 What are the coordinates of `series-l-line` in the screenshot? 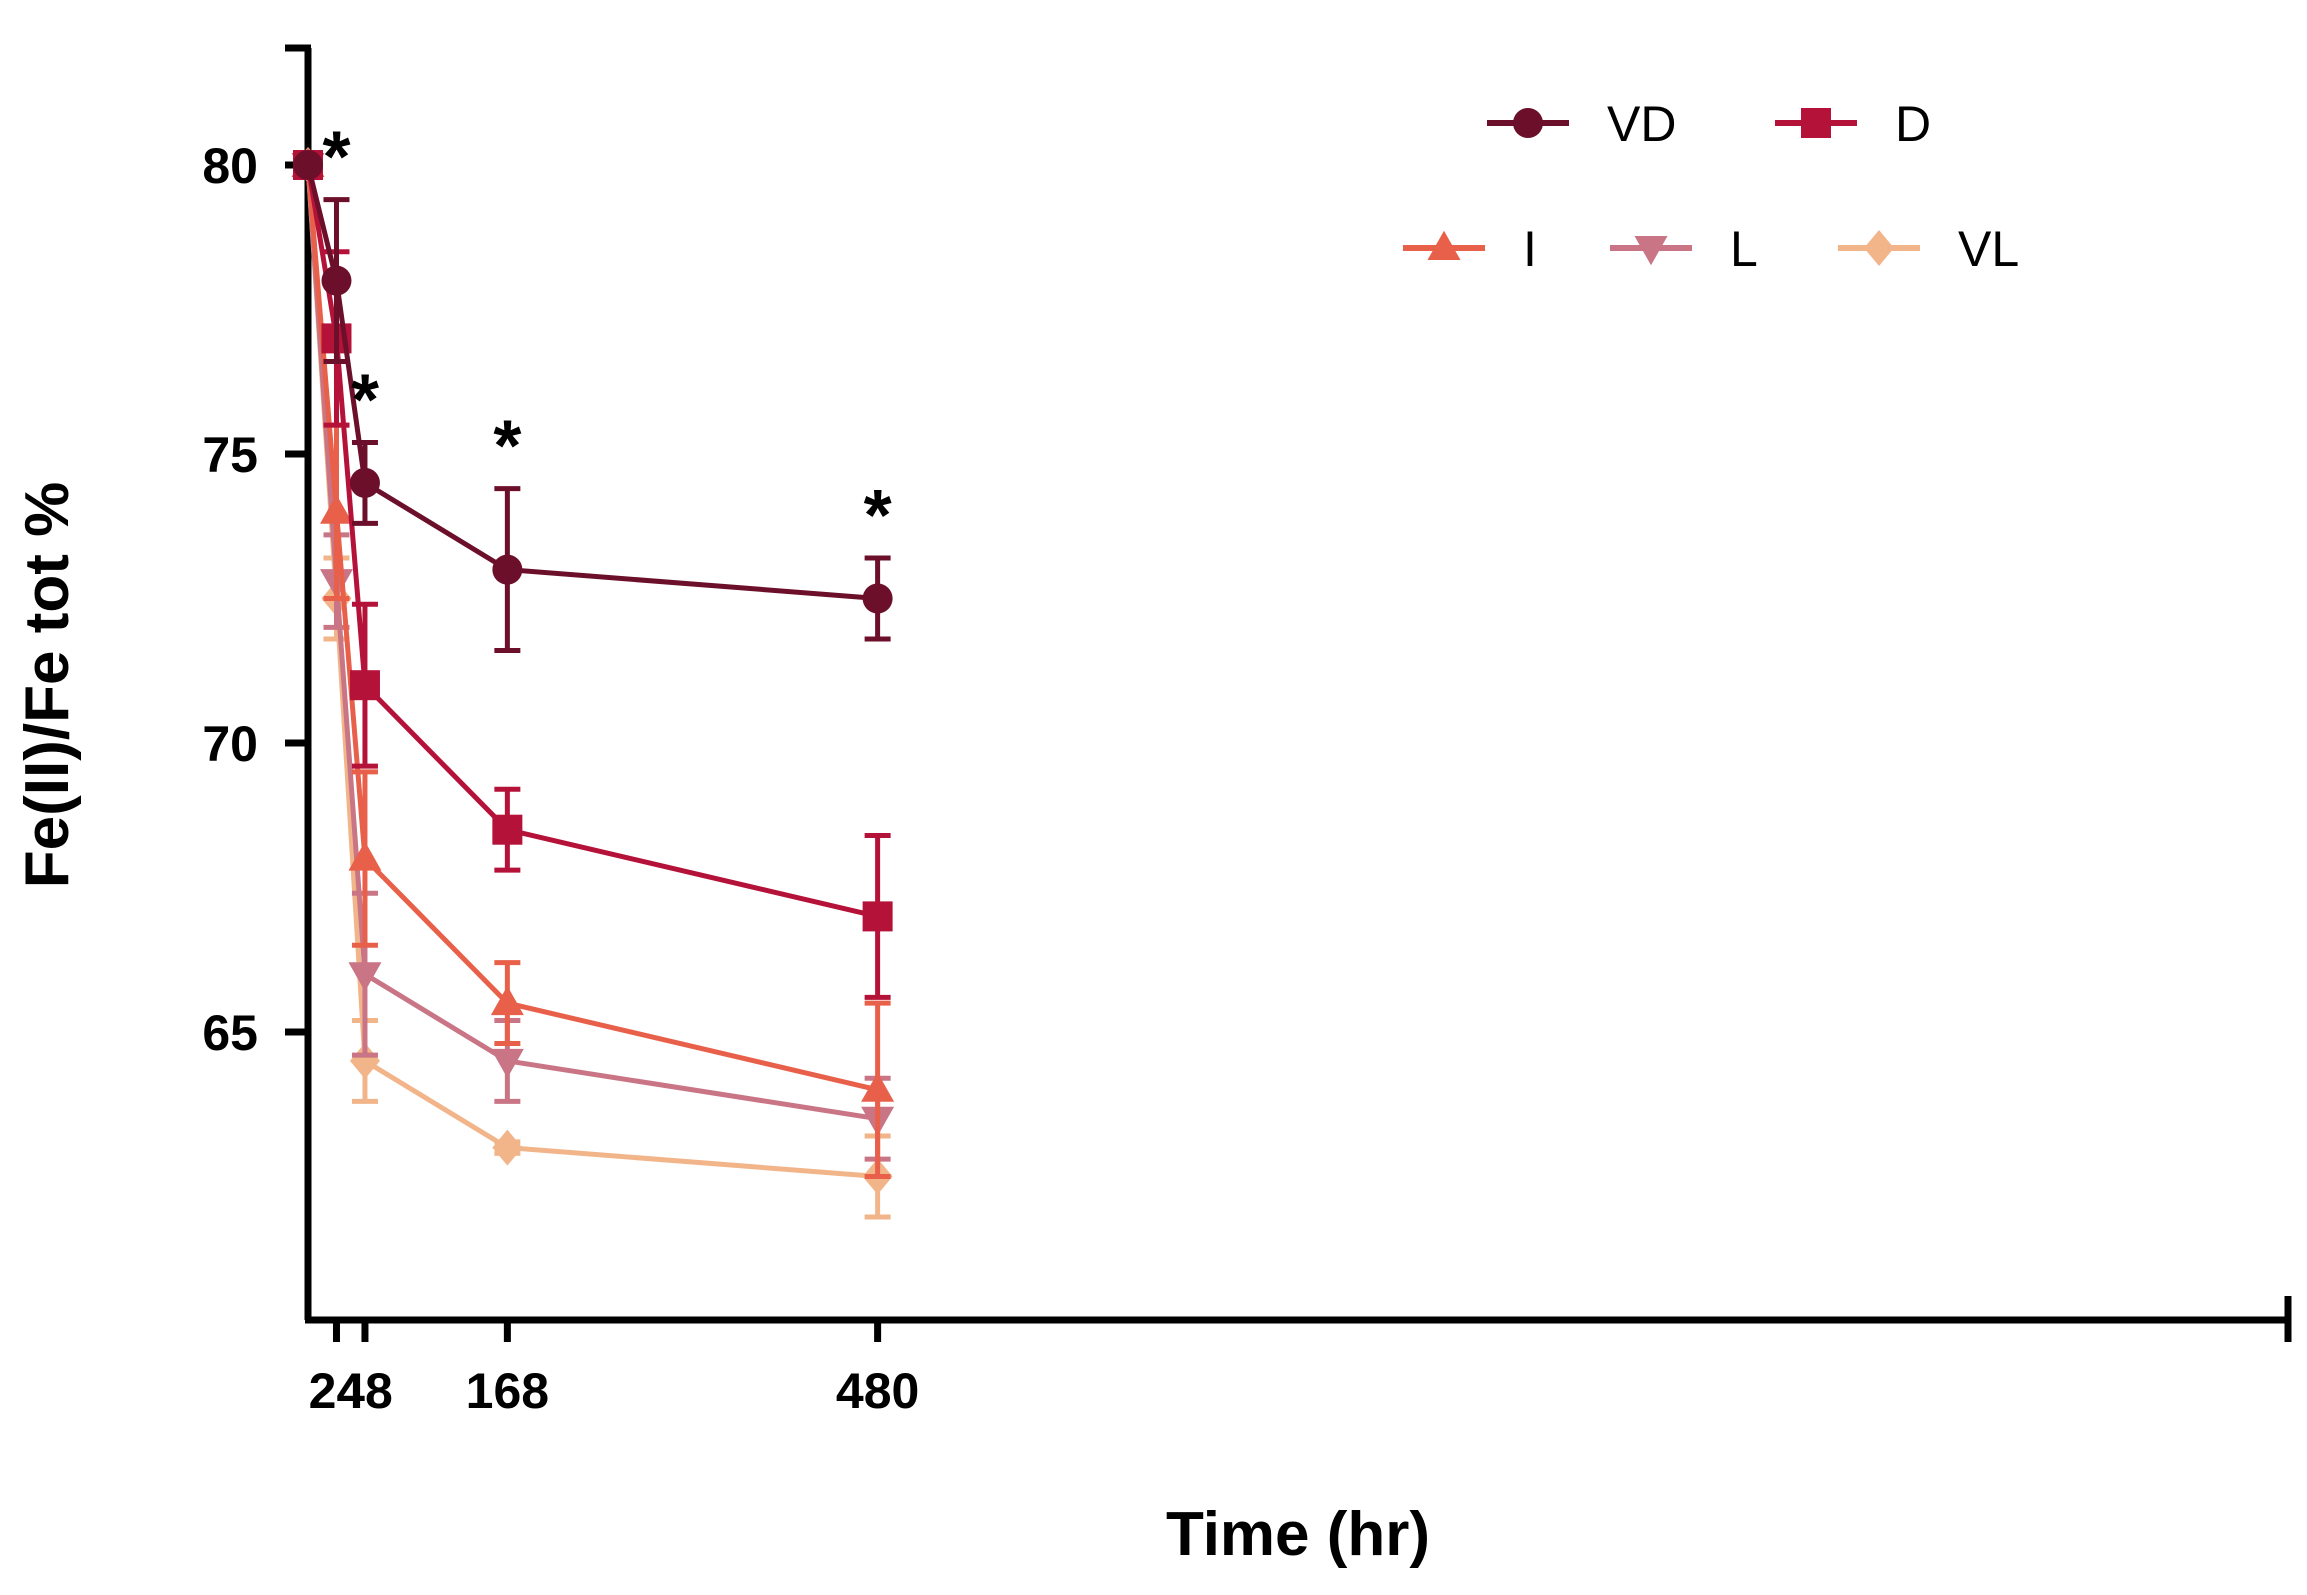 It's located at (592, 643).